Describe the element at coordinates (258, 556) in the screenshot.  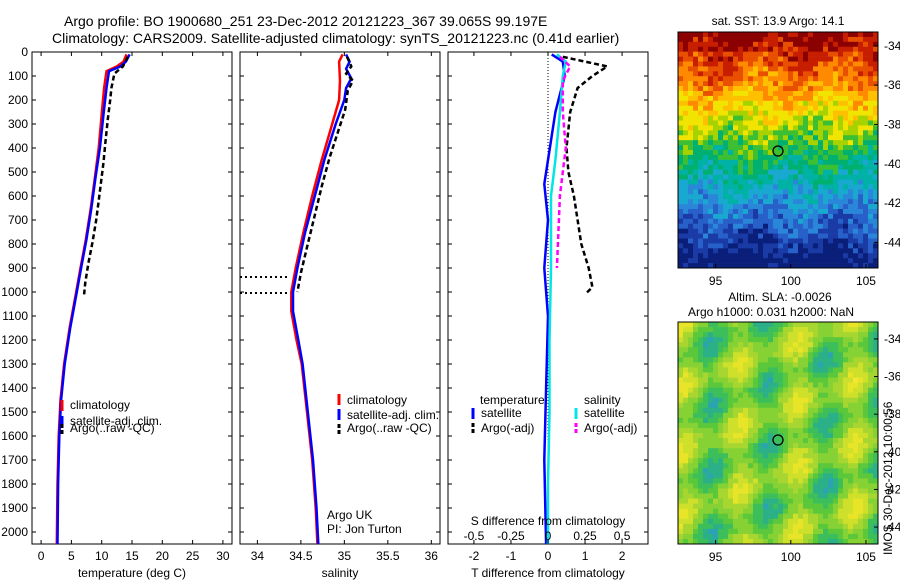
I see `x-tick-label: 34` at that location.